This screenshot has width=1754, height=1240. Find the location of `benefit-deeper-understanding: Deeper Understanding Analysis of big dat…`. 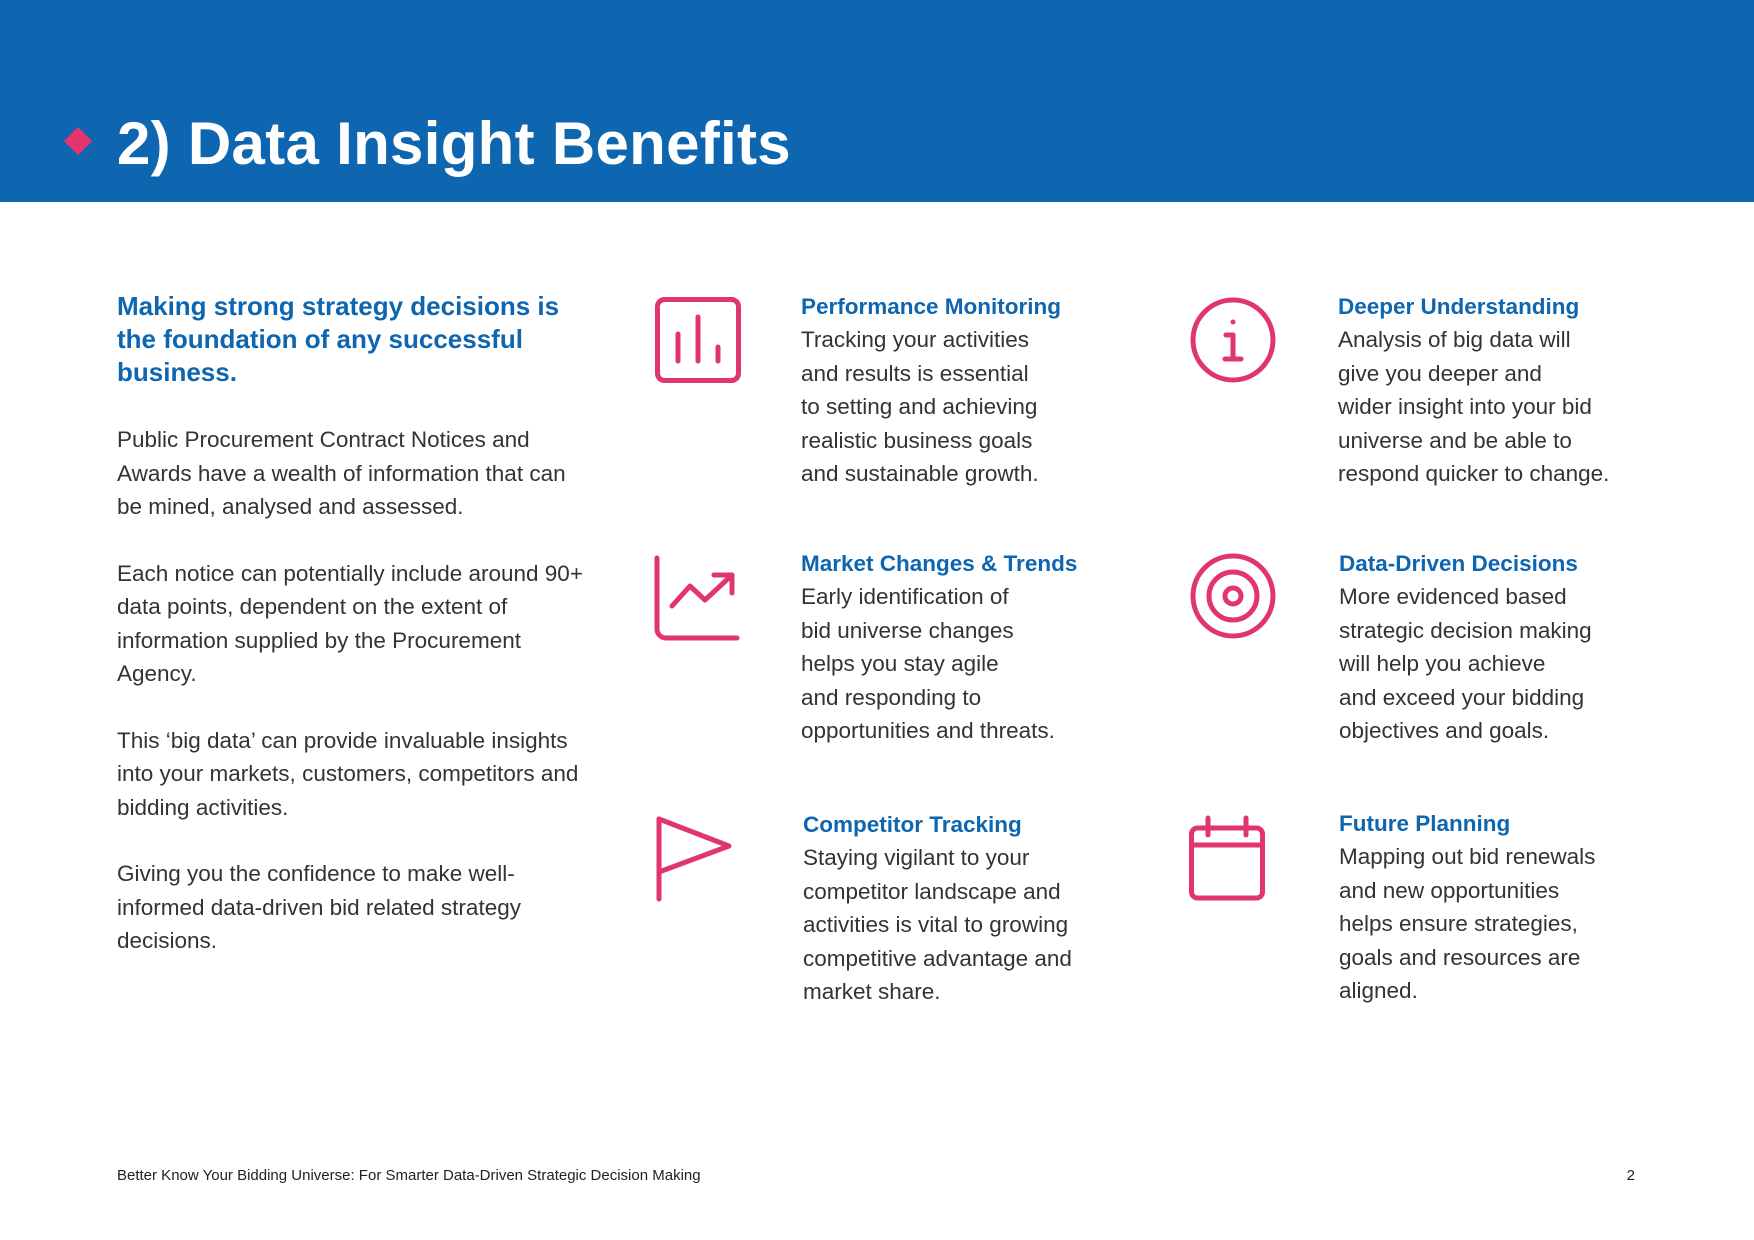

benefit-deeper-understanding: Deeper Understanding Analysis of big dat… is located at coordinates (1473, 390).